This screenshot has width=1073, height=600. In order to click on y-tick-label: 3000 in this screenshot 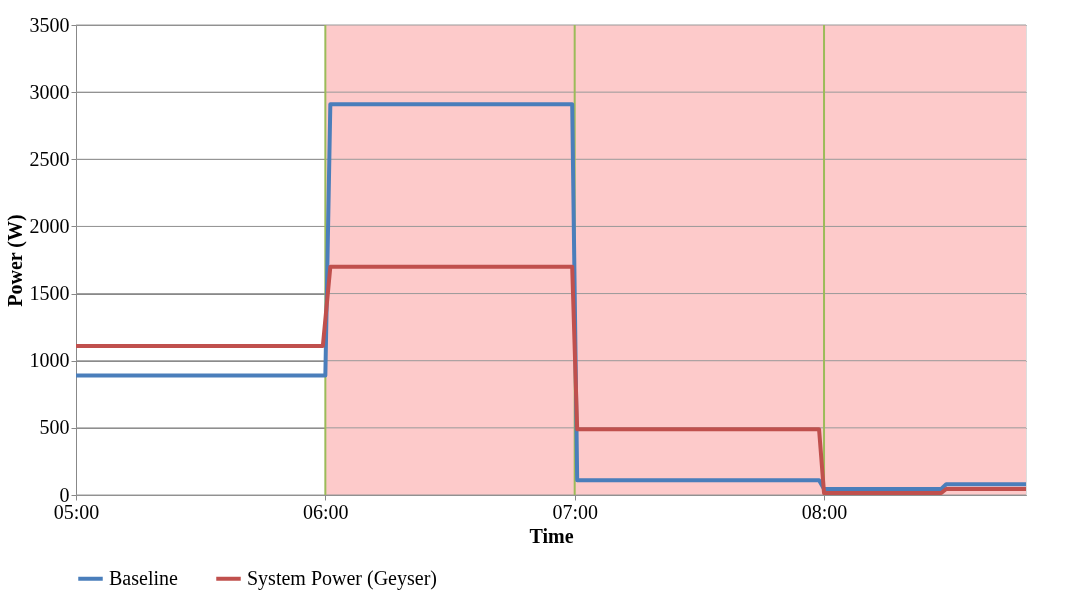, I will do `click(49, 91)`.